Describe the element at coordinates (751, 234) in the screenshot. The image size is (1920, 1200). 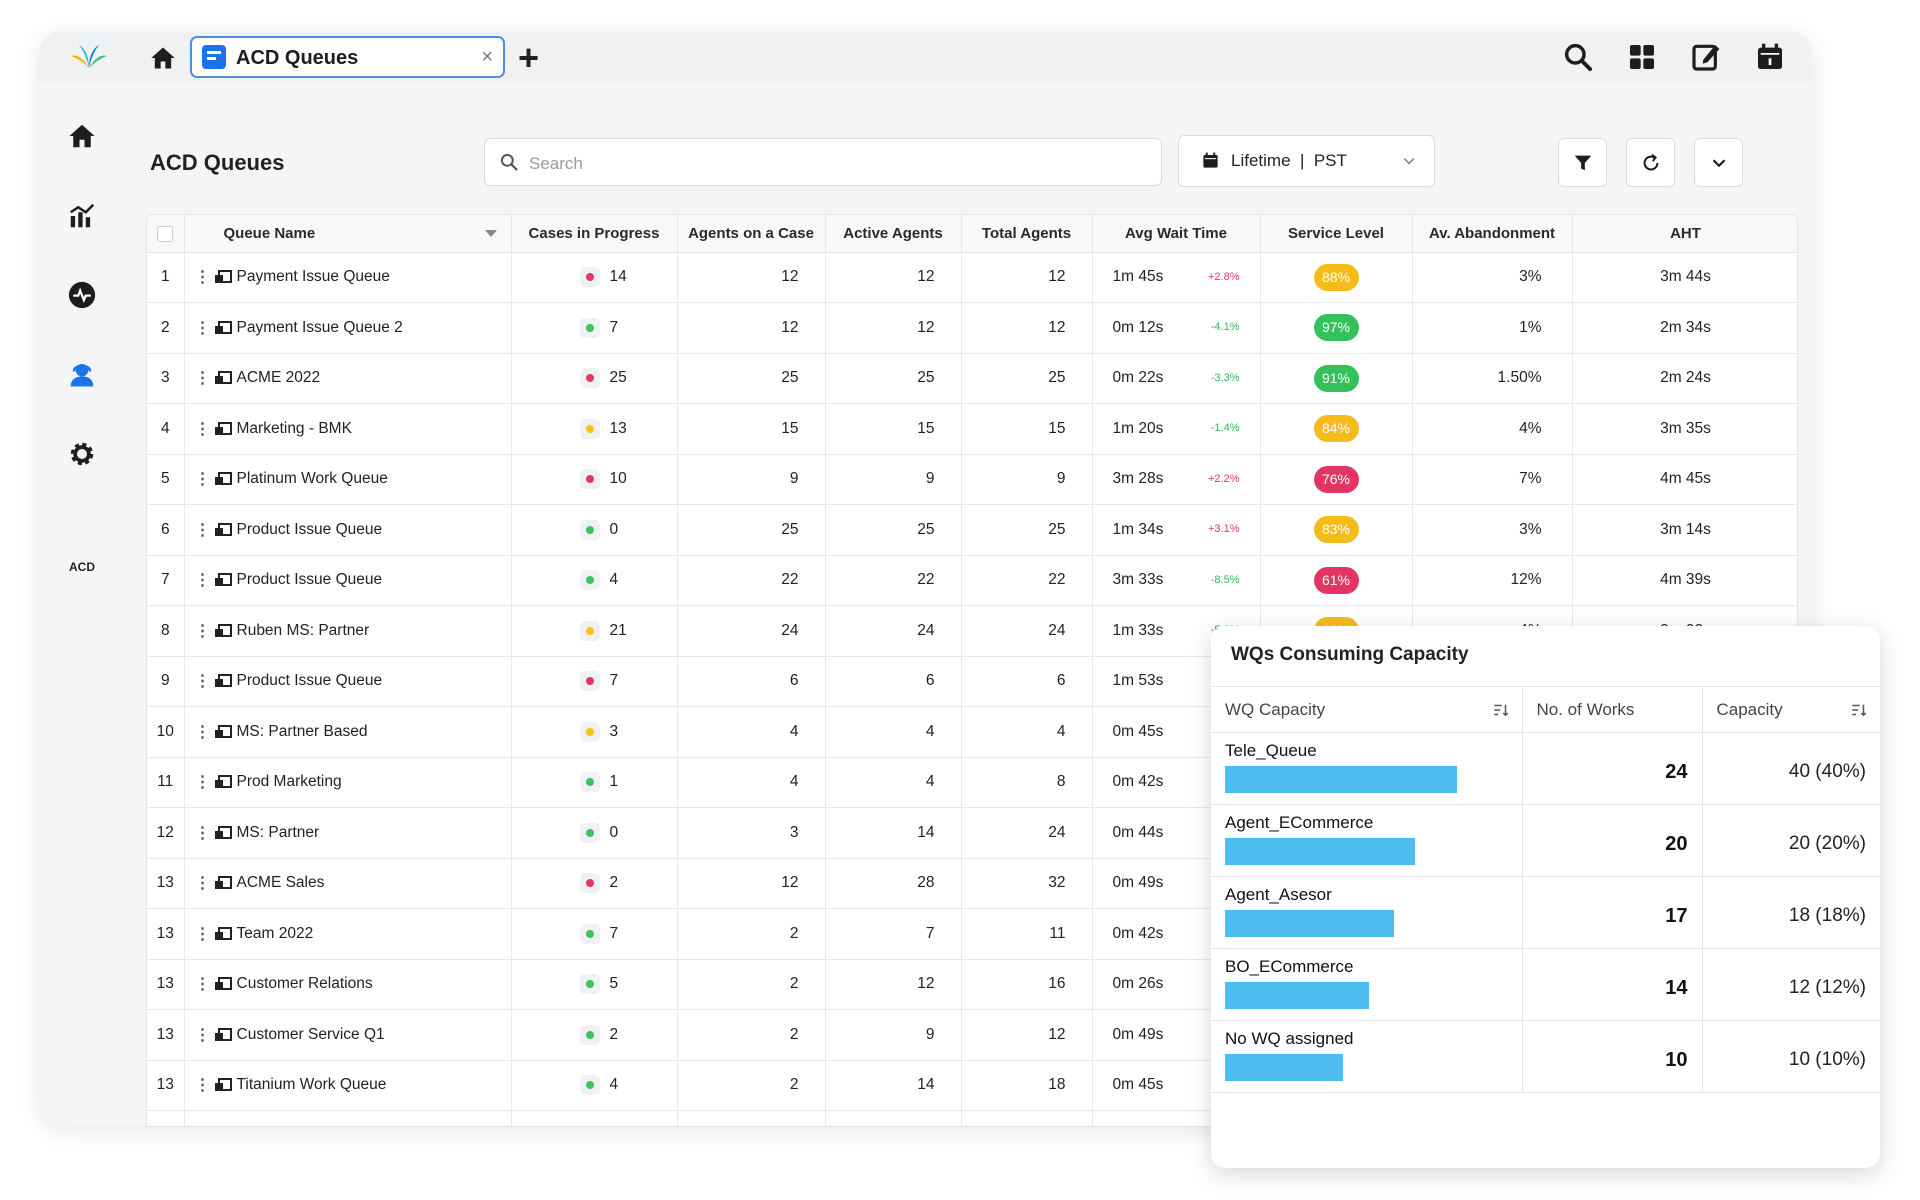
I see `col-agents-on-case: Agents on a Case` at that location.